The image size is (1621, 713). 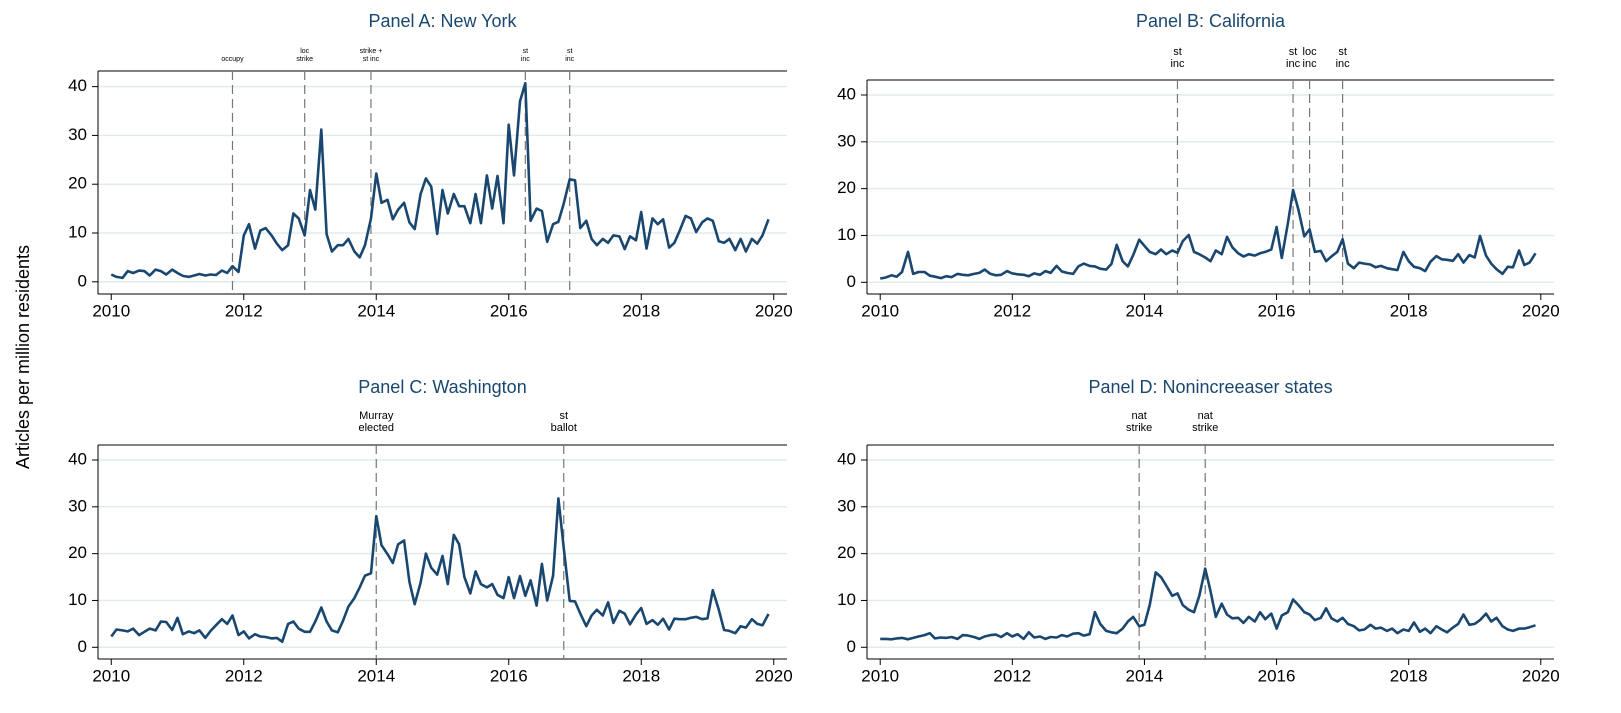 What do you see at coordinates (442, 21) in the screenshot?
I see `panel-title: Panel A: New York` at bounding box center [442, 21].